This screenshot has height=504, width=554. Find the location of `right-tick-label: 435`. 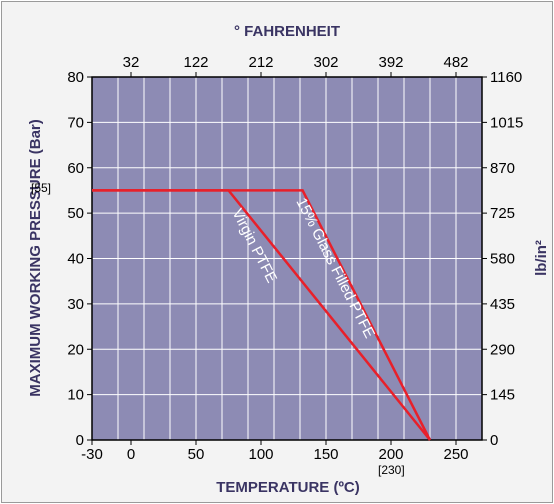

right-tick-label: 435 is located at coordinates (502, 304).